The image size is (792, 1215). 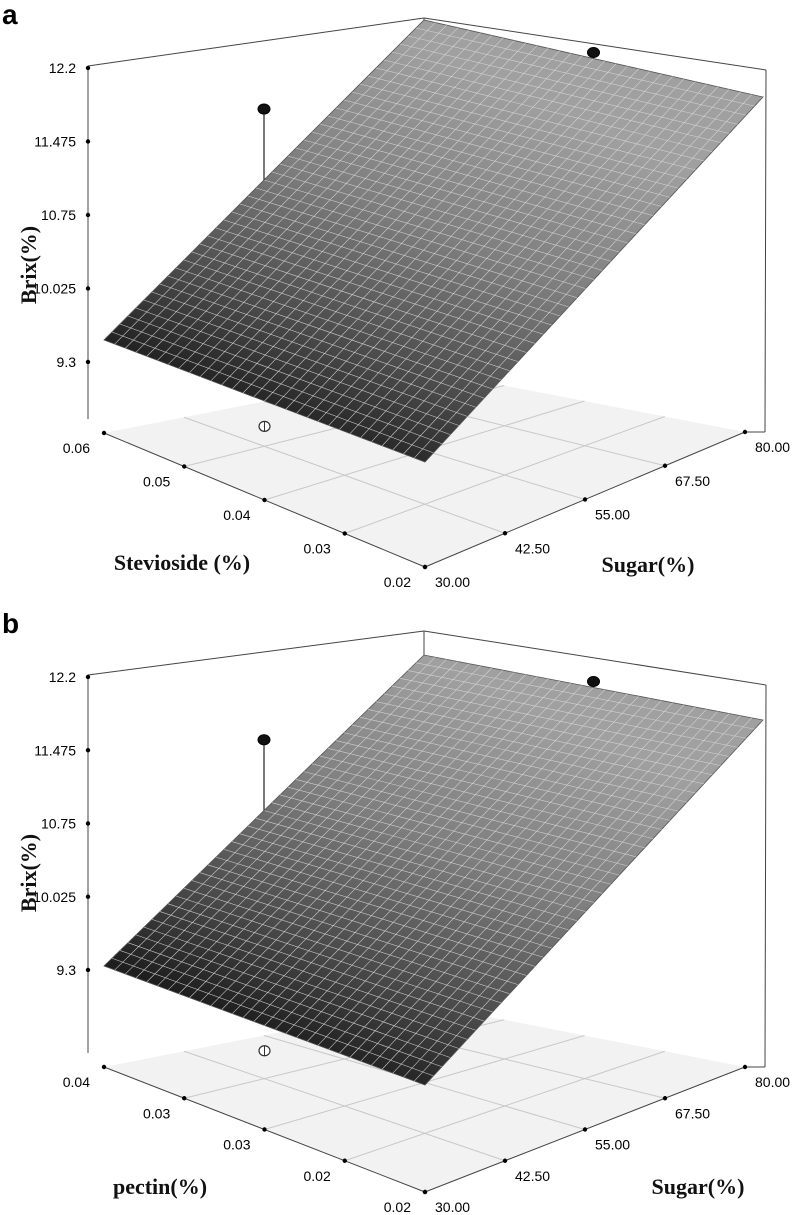 I want to click on x-tick-label: 0.03, so click(x=236, y=1145).